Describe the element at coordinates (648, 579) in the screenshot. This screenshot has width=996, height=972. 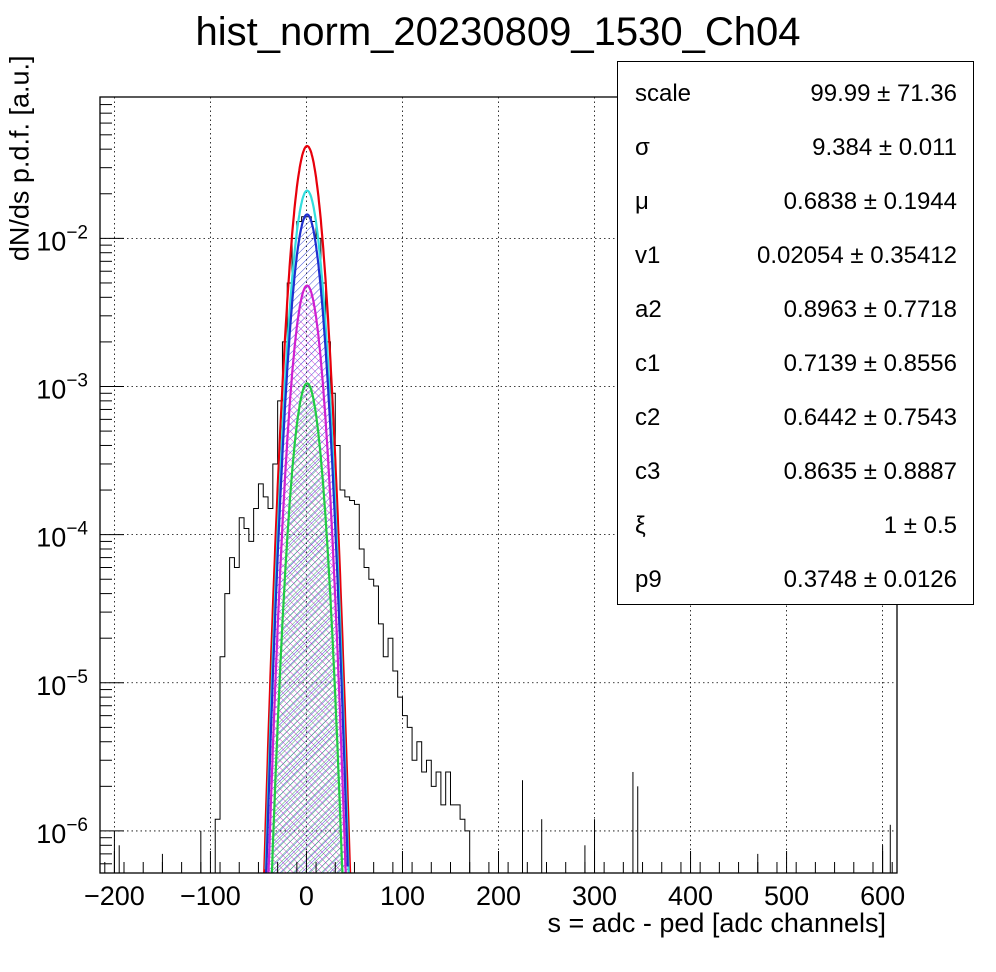
I see `stat-name: p9` at that location.